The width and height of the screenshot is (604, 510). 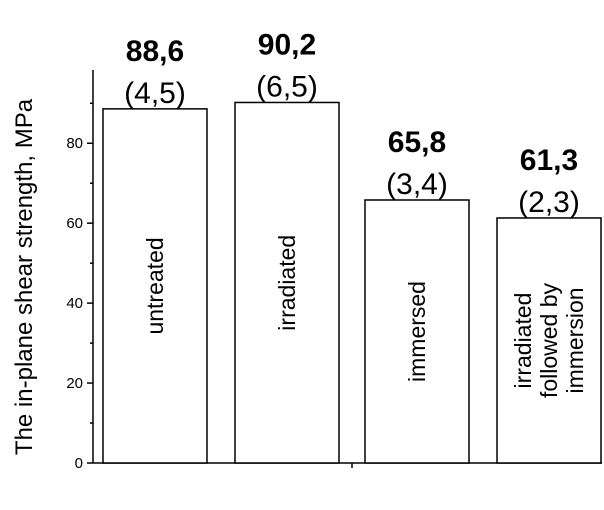 I want to click on sd-label: (2,3), so click(x=549, y=202).